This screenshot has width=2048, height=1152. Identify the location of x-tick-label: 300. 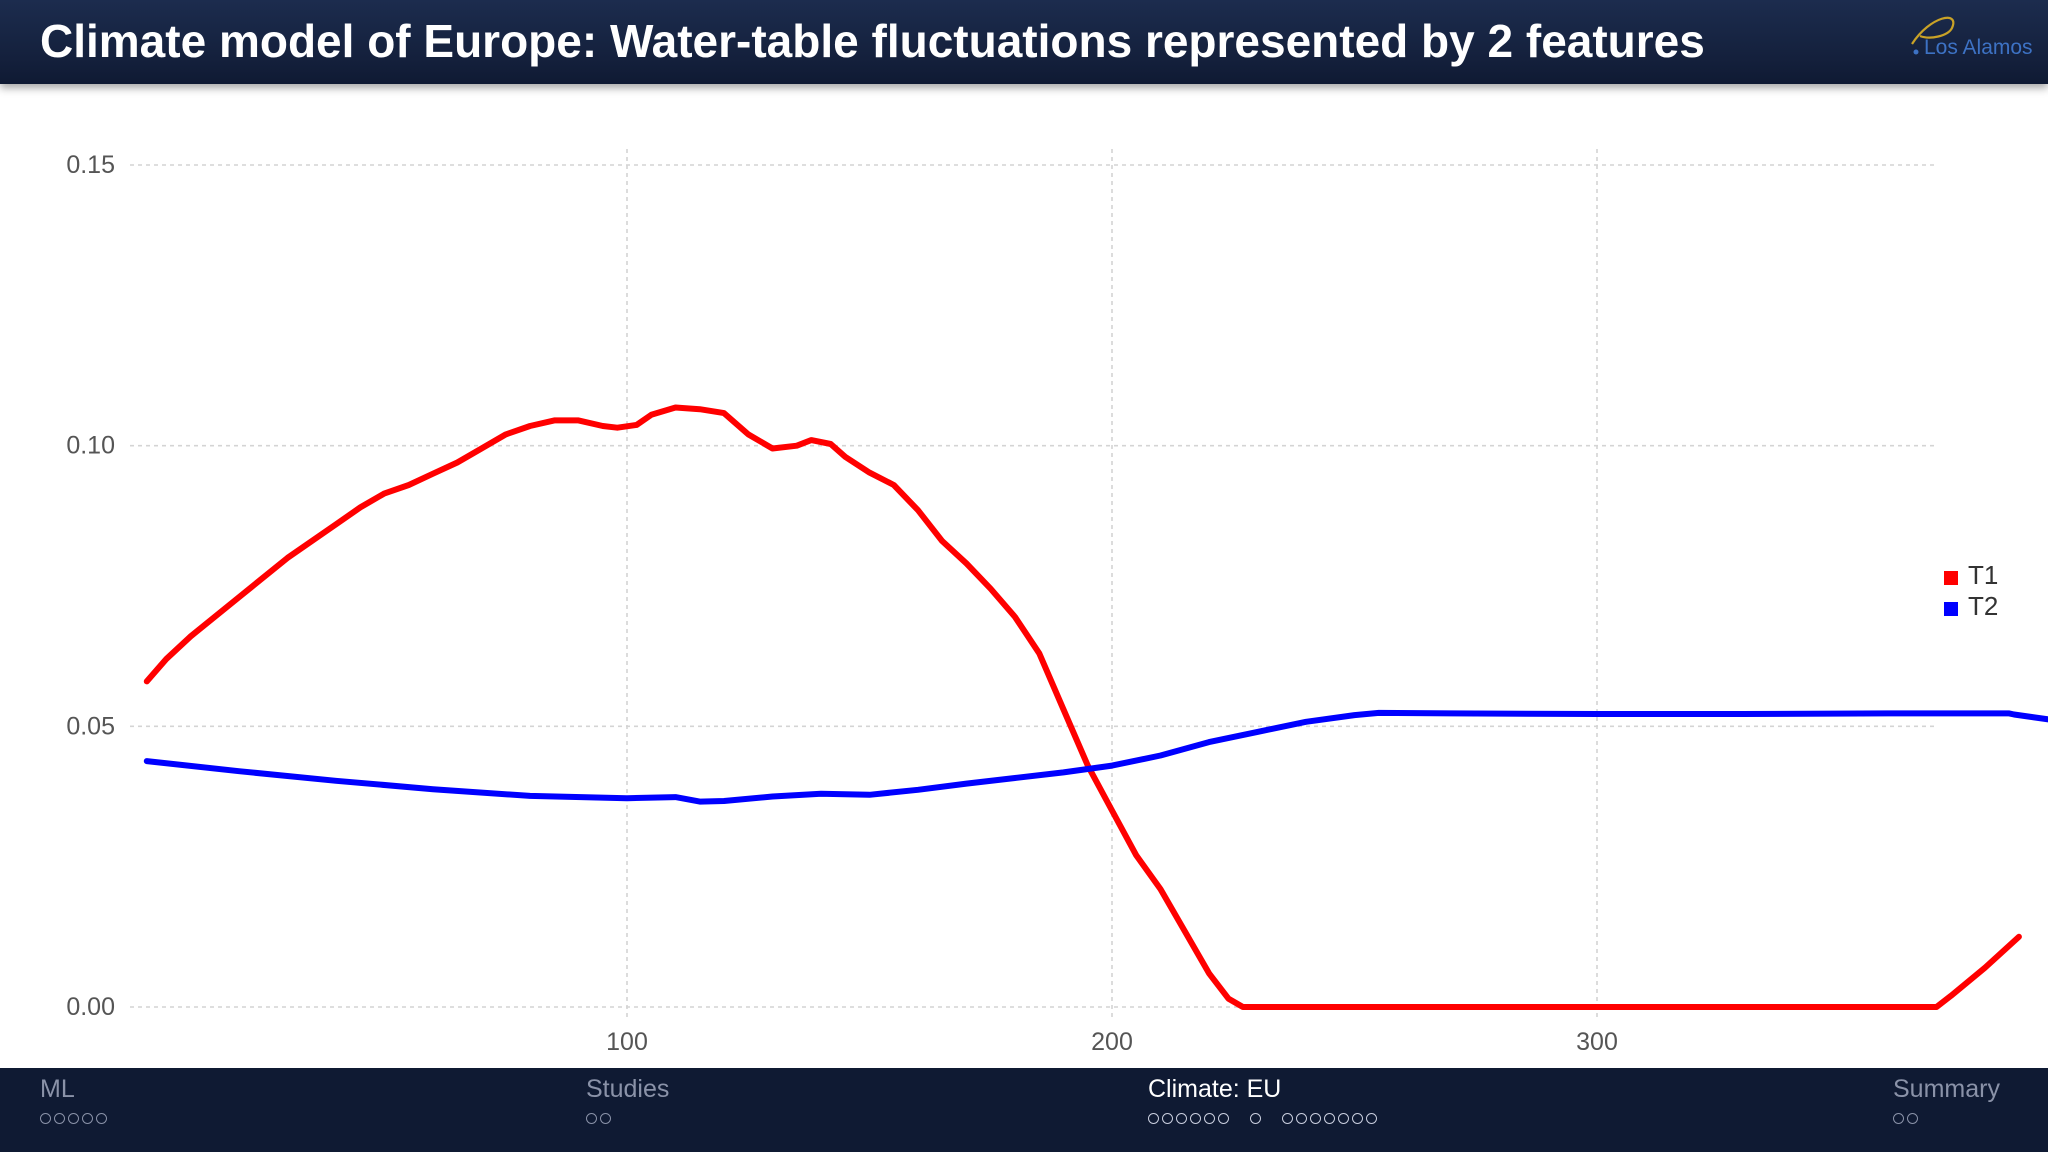
(1597, 1042).